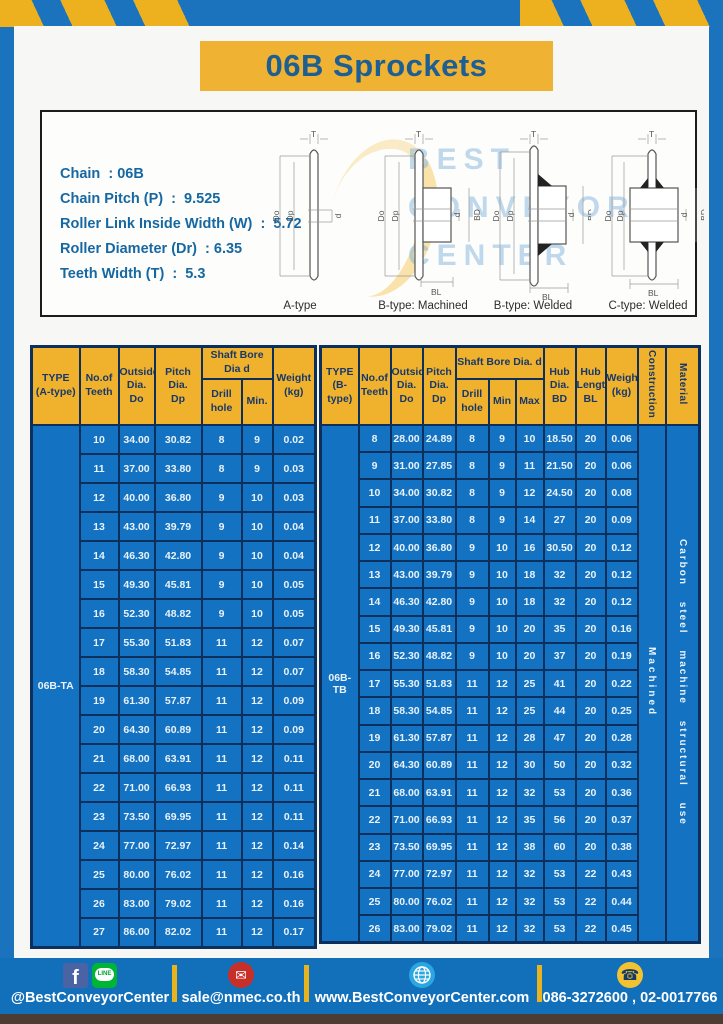  What do you see at coordinates (340, 392) in the screenshot?
I see `header-line: (B-type)` at bounding box center [340, 392].